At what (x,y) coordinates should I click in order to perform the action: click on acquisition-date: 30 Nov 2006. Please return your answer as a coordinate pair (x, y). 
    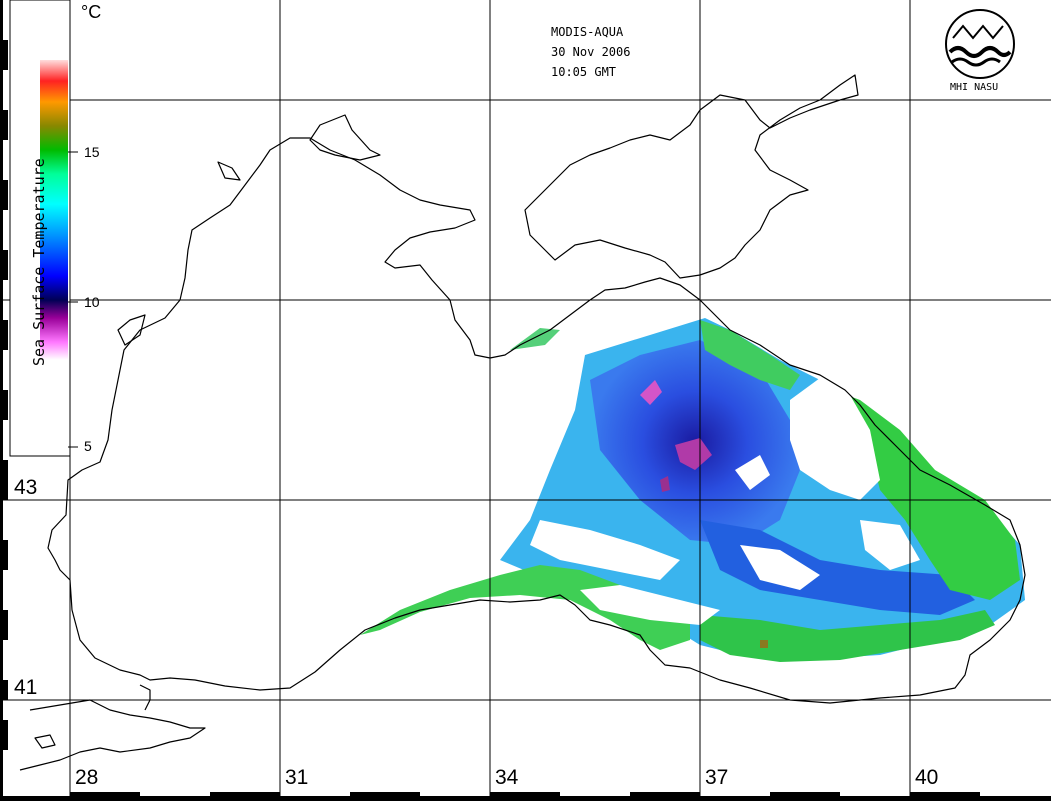
    Looking at the image, I should click on (591, 52).